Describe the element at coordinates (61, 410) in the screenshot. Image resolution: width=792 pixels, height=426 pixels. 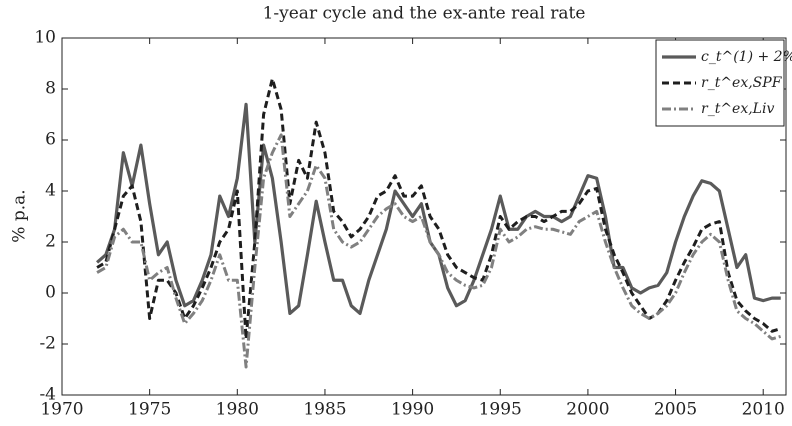
I see `x-tick-label: 1970` at that location.